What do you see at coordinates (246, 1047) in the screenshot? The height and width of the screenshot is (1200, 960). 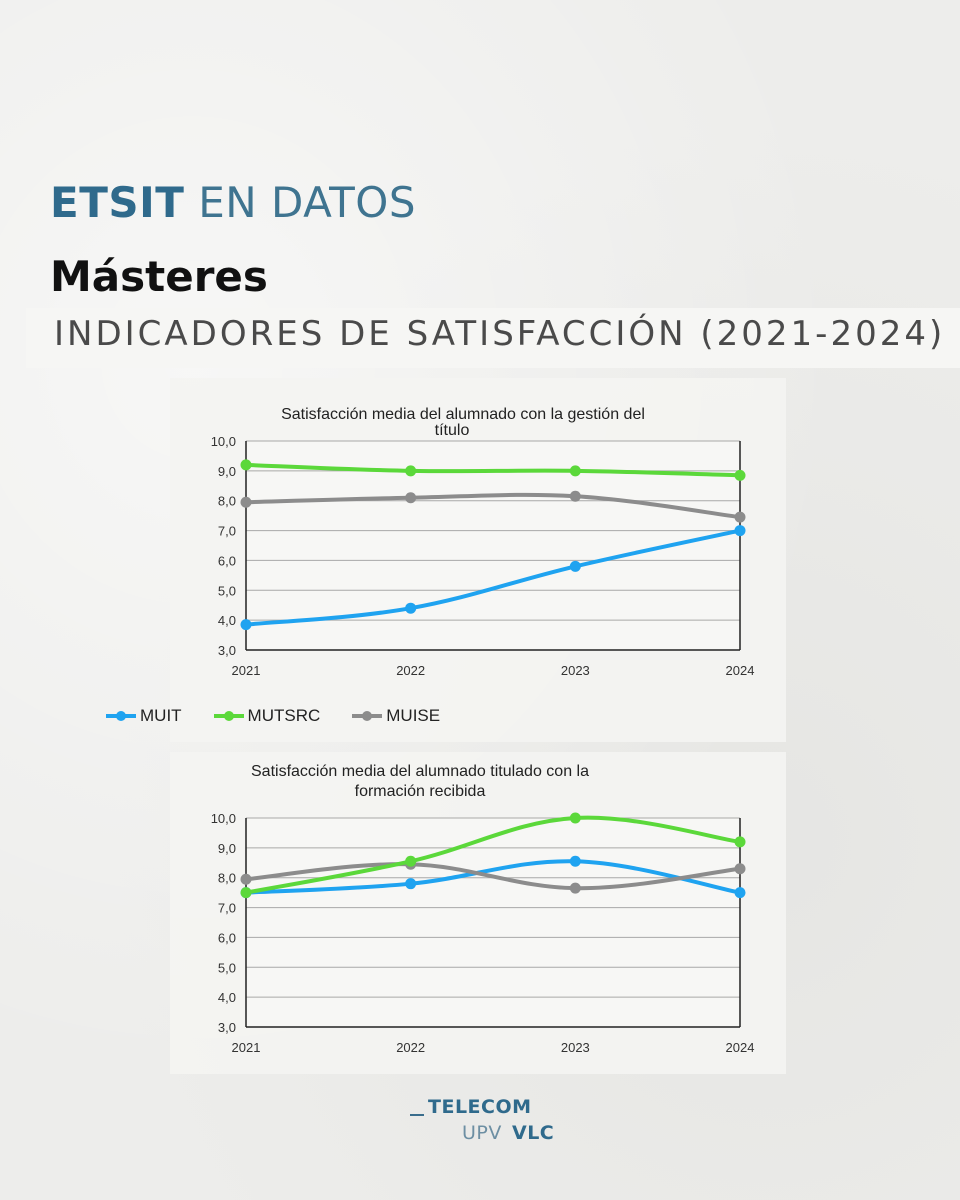 I see `chart2-x-tick-label: 2021` at bounding box center [246, 1047].